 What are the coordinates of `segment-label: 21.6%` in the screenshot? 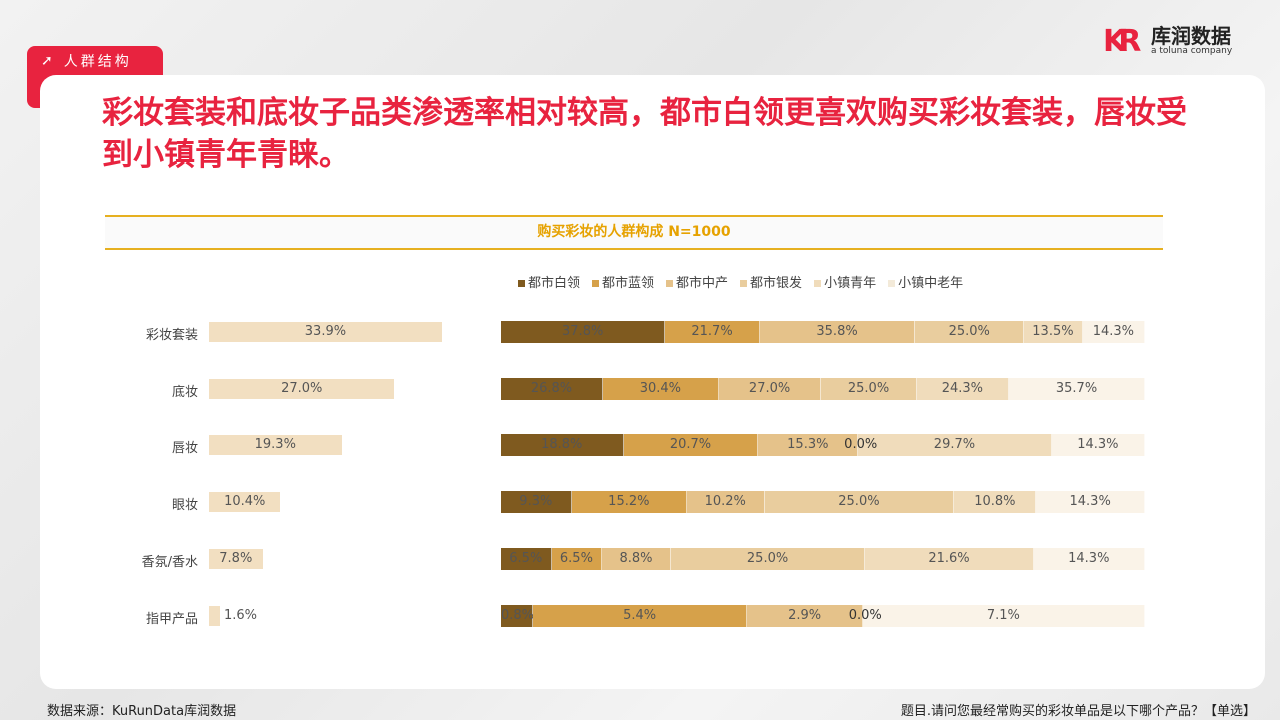 It's located at (949, 558).